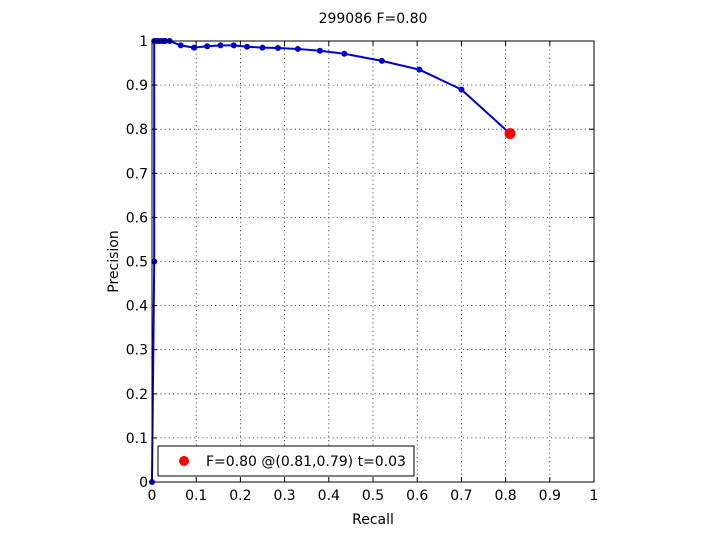  I want to click on y-tick-label: 0.8, so click(137, 130).